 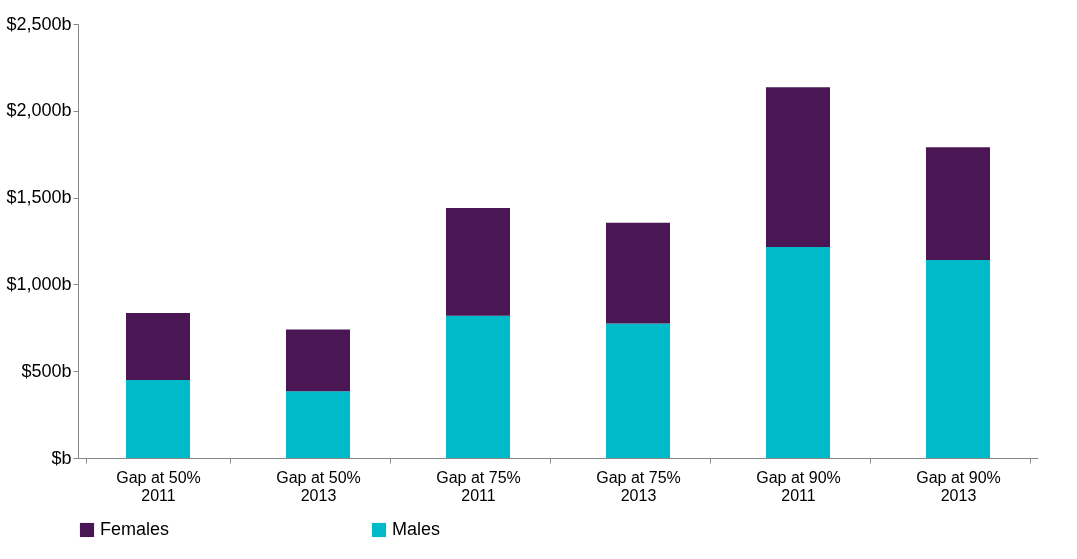 What do you see at coordinates (478, 486) in the screenshot?
I see `x-tick-label: Gap at 75% 2011` at bounding box center [478, 486].